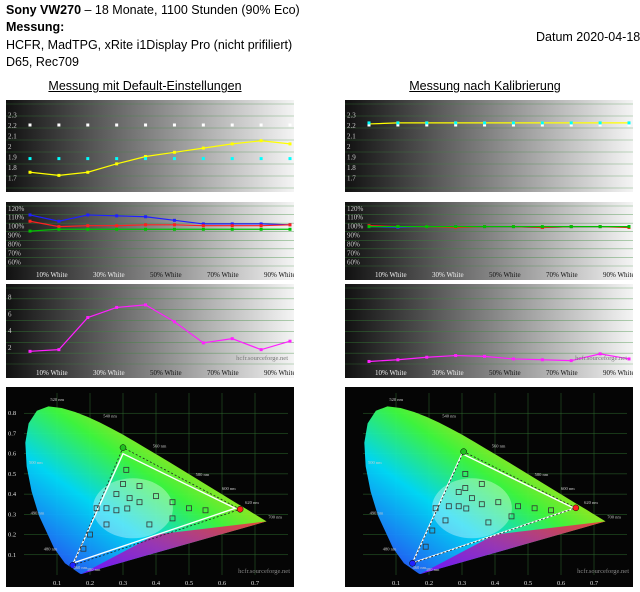  What do you see at coordinates (57, 583) in the screenshot?
I see `x-tick-label: 0.1` at bounding box center [57, 583].